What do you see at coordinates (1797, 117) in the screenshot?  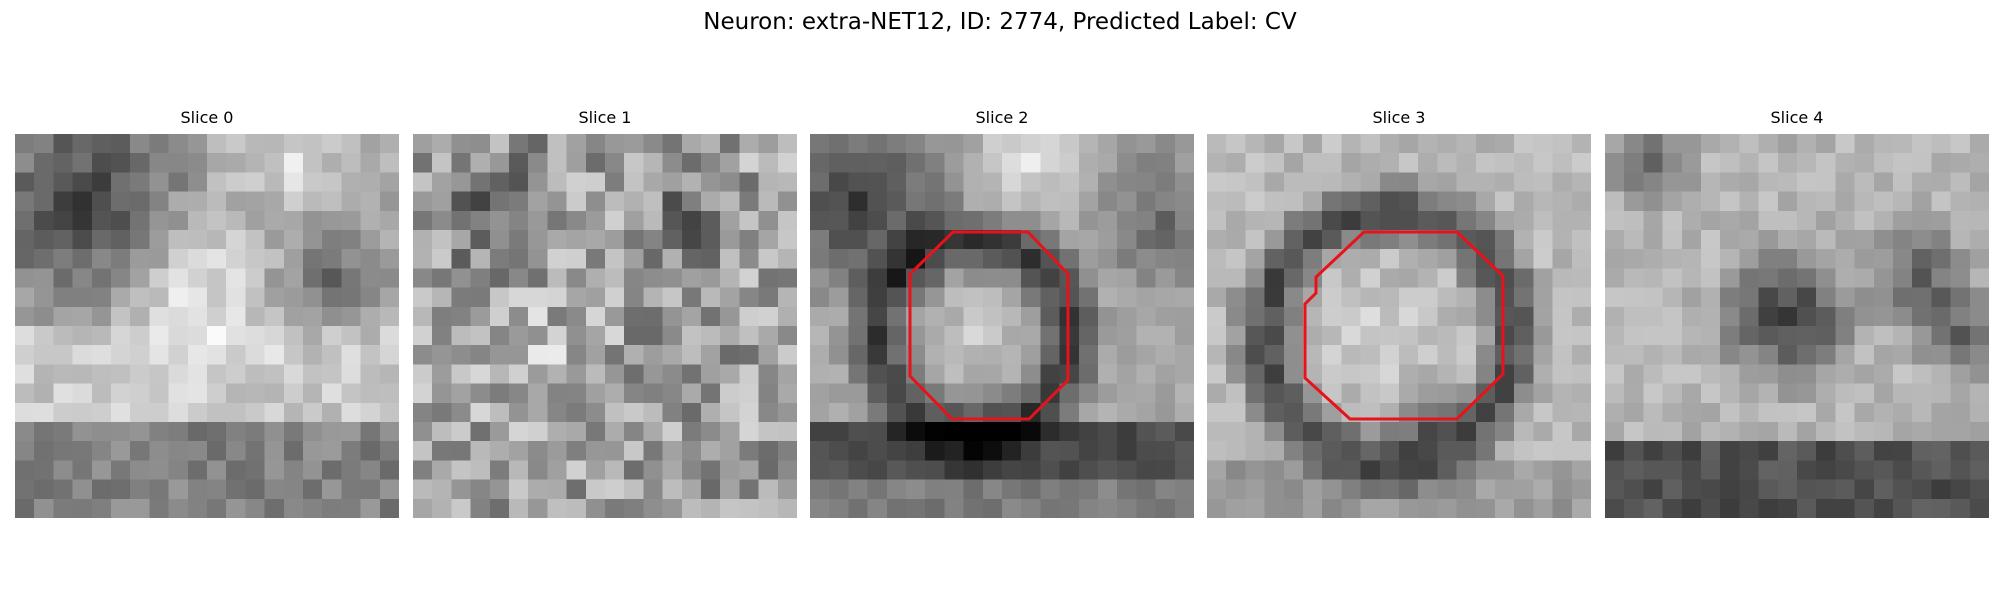 I see `slice-title: Slice 4` at bounding box center [1797, 117].